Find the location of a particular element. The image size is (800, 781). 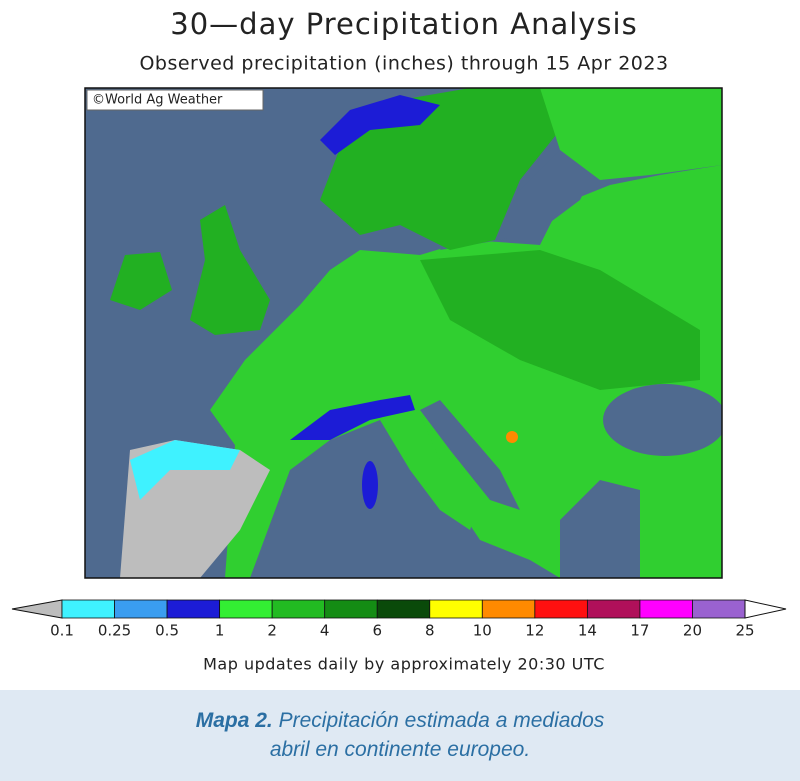

colorbar: 0.1 0.25 0.5 1 2 4 6 8 10 12 14 17 20 25 is located at coordinates (399, 619).